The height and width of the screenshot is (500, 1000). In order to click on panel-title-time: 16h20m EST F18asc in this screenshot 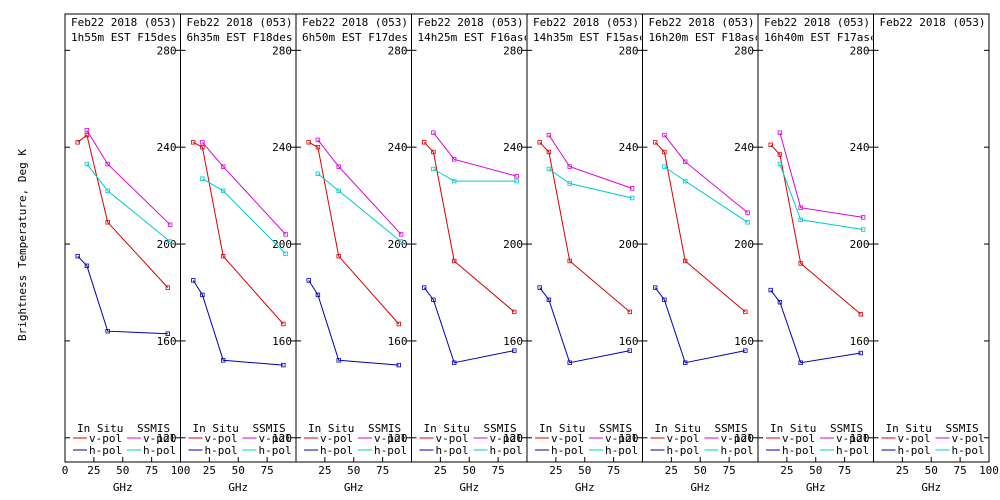, I will do `click(705, 37)`.